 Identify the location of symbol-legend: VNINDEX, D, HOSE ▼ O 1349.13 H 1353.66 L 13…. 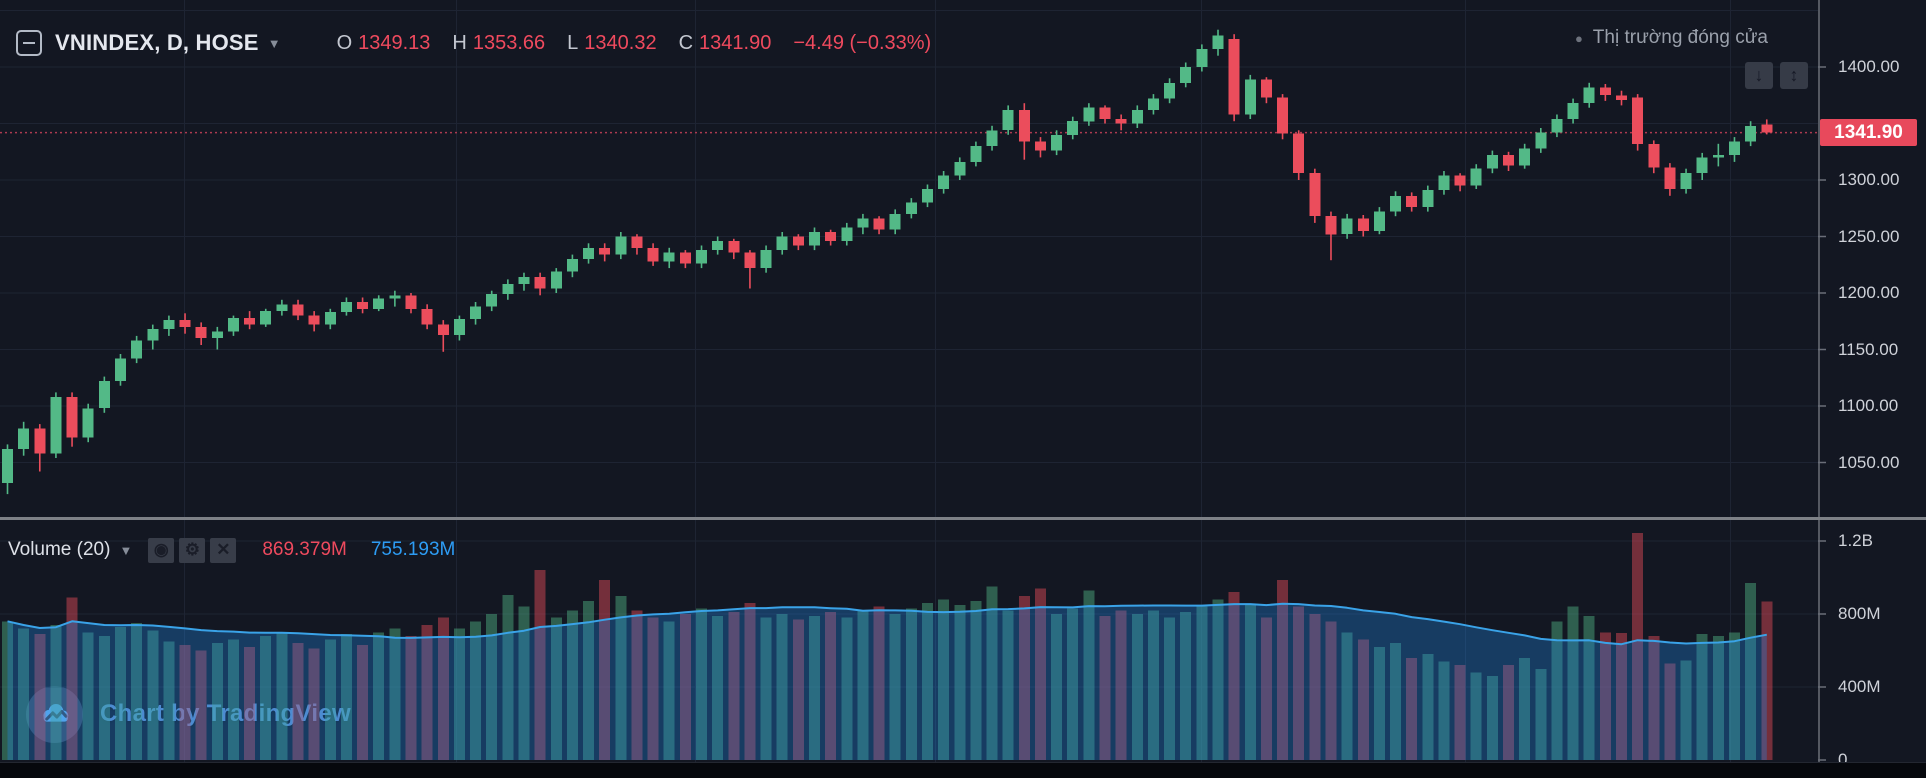
(473, 43).